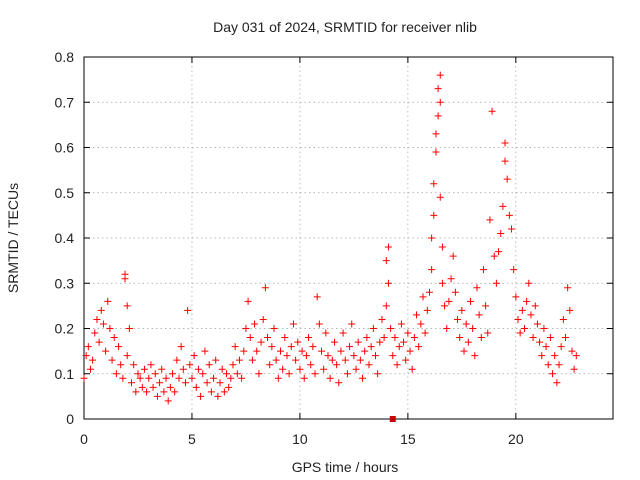  Describe the element at coordinates (65, 283) in the screenshot. I see `y-tick-label: 0.3` at that location.